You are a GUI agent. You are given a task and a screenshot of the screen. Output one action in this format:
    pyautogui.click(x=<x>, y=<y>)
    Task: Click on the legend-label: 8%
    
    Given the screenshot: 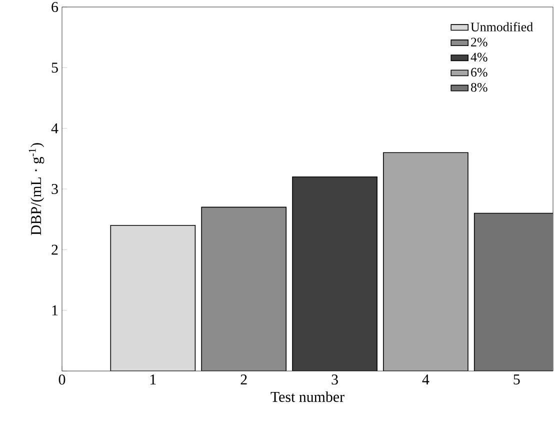 What is the action you would take?
    pyautogui.click(x=479, y=87)
    